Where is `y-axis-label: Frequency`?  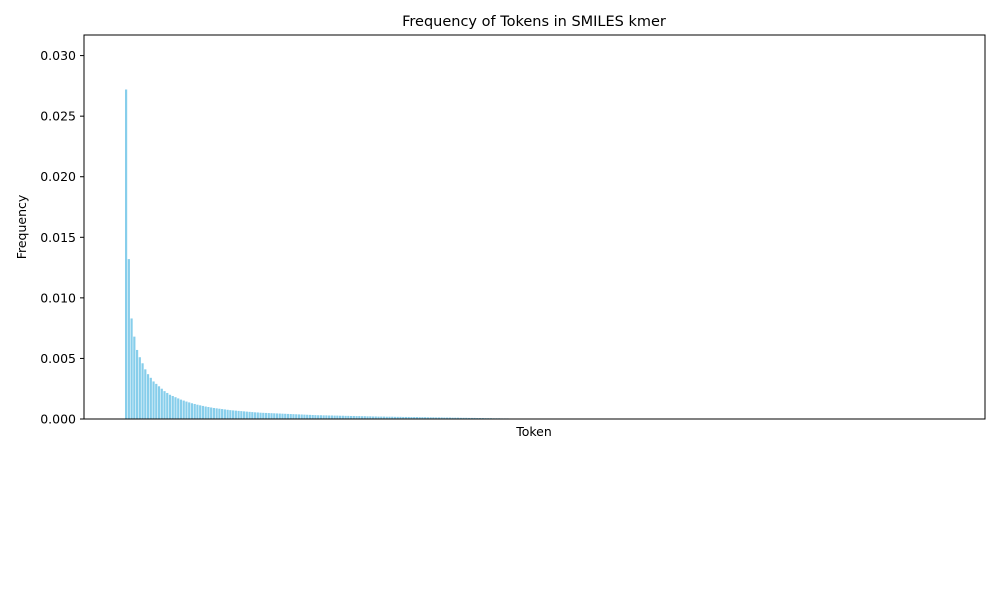 y-axis-label: Frequency is located at coordinates (21, 226).